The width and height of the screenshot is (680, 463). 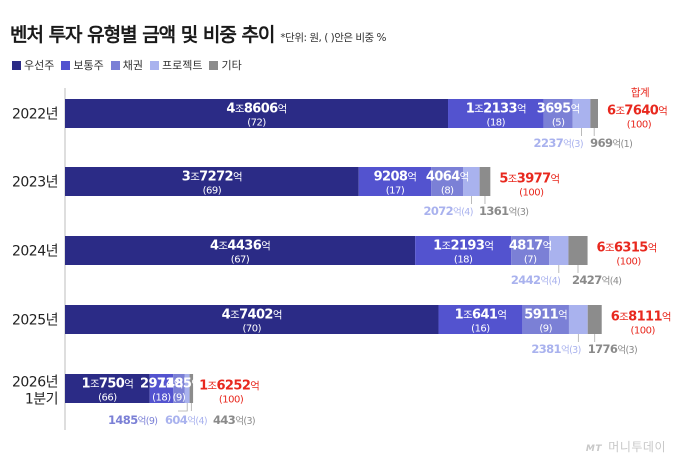 What do you see at coordinates (447, 191) in the screenshot?
I see `share-label-2-1: (8)` at bounding box center [447, 191].